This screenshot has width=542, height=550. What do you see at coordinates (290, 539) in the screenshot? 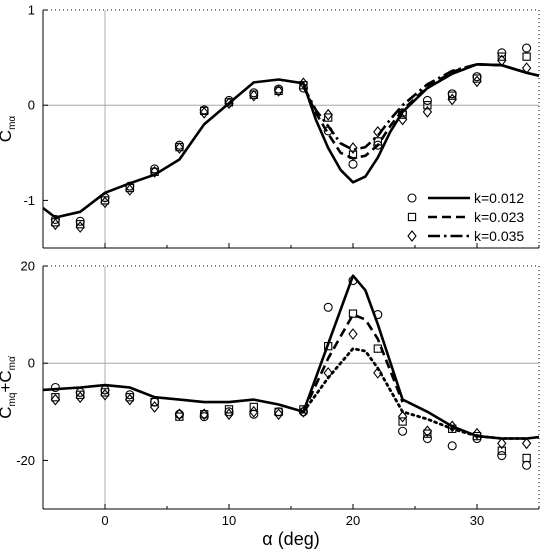
I see `x-axis-label: α (deg)` at bounding box center [290, 539].